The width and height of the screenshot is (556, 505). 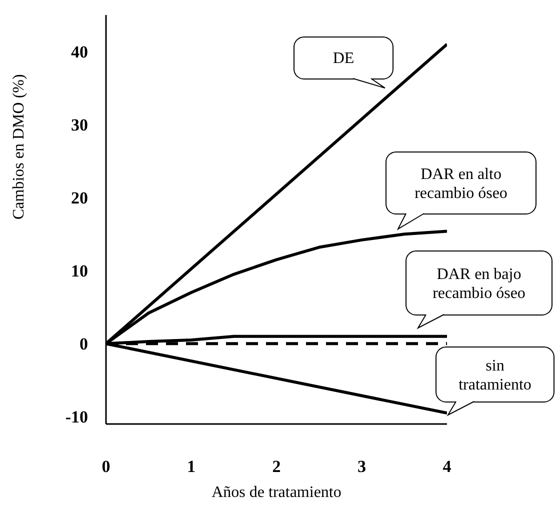 What do you see at coordinates (76, 417) in the screenshot?
I see `y-tick-label: -10` at bounding box center [76, 417].